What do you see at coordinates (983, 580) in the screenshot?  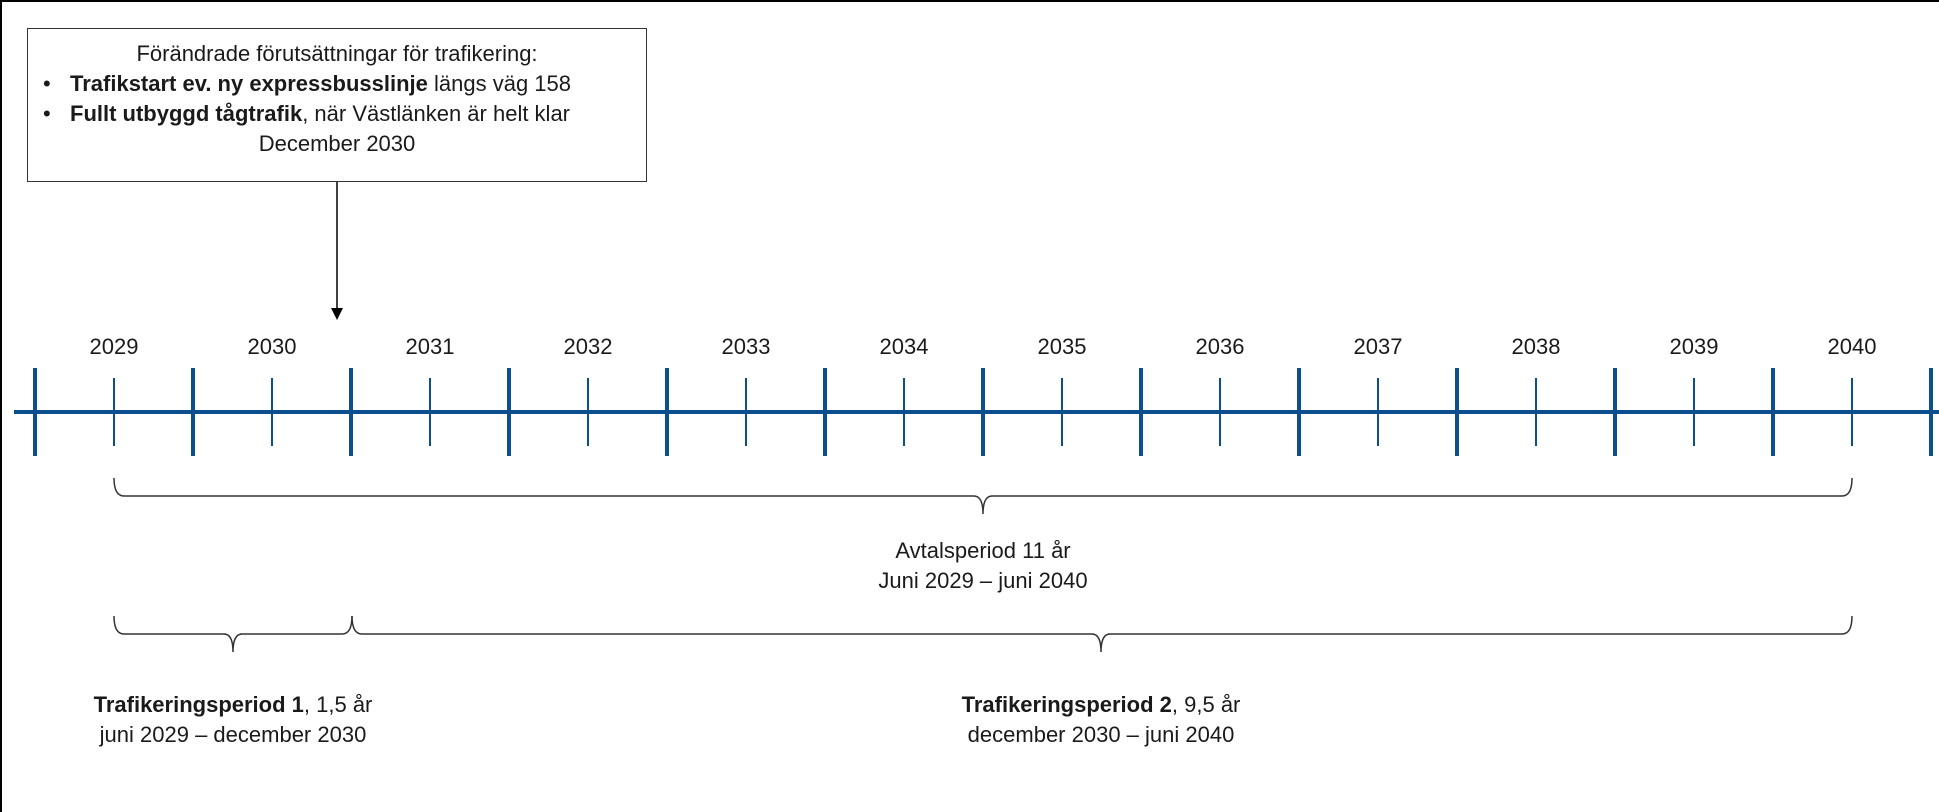 I see `contract-period-dates: Juni 2029 – juni 2040` at bounding box center [983, 580].